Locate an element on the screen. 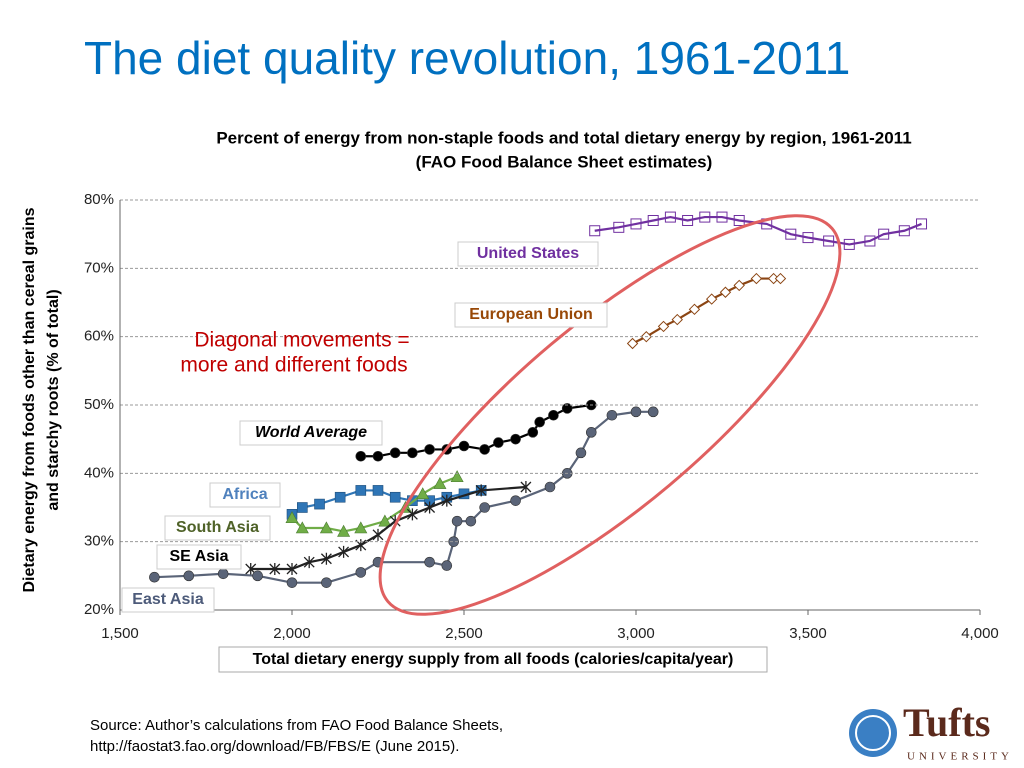 The height and width of the screenshot is (768, 1024). x-label-box is located at coordinates (493, 659).